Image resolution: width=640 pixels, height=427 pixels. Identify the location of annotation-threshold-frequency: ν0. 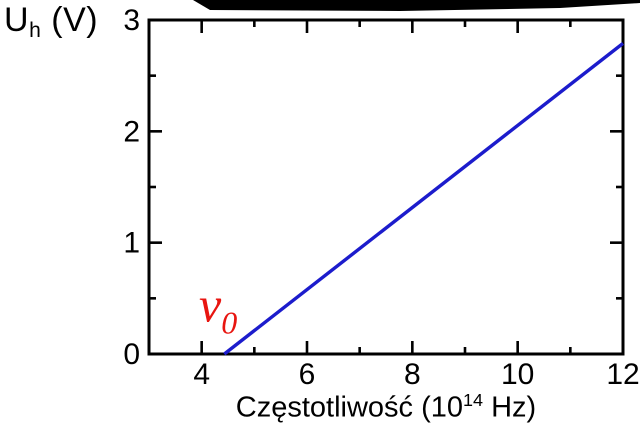
(218, 309).